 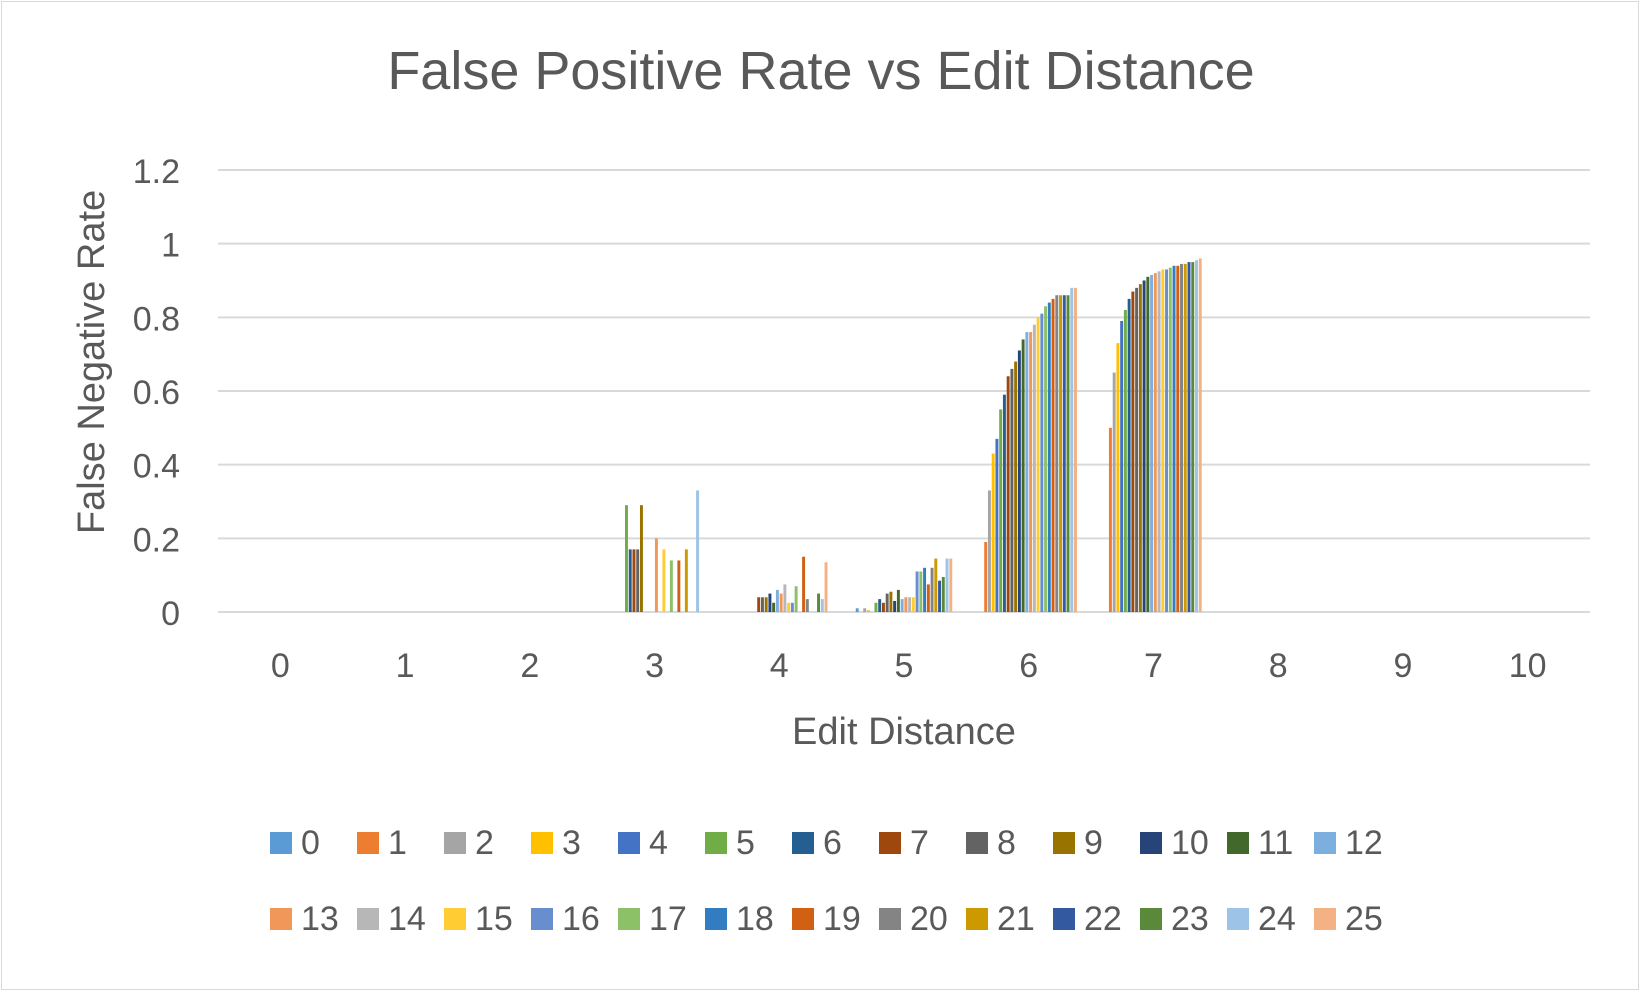 What do you see at coordinates (170, 614) in the screenshot?
I see `y-tick-label: 0` at bounding box center [170, 614].